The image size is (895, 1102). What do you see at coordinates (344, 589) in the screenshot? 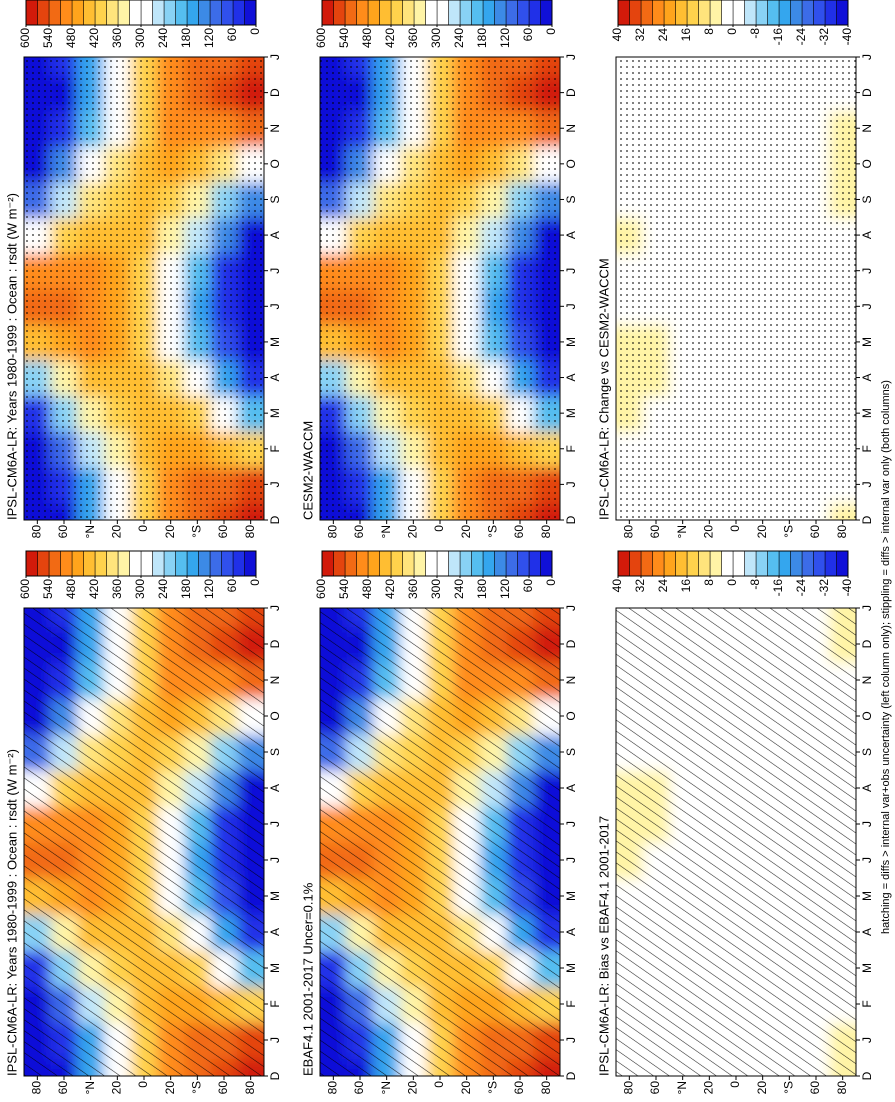
I see `colorbar-label: 540` at bounding box center [344, 589].